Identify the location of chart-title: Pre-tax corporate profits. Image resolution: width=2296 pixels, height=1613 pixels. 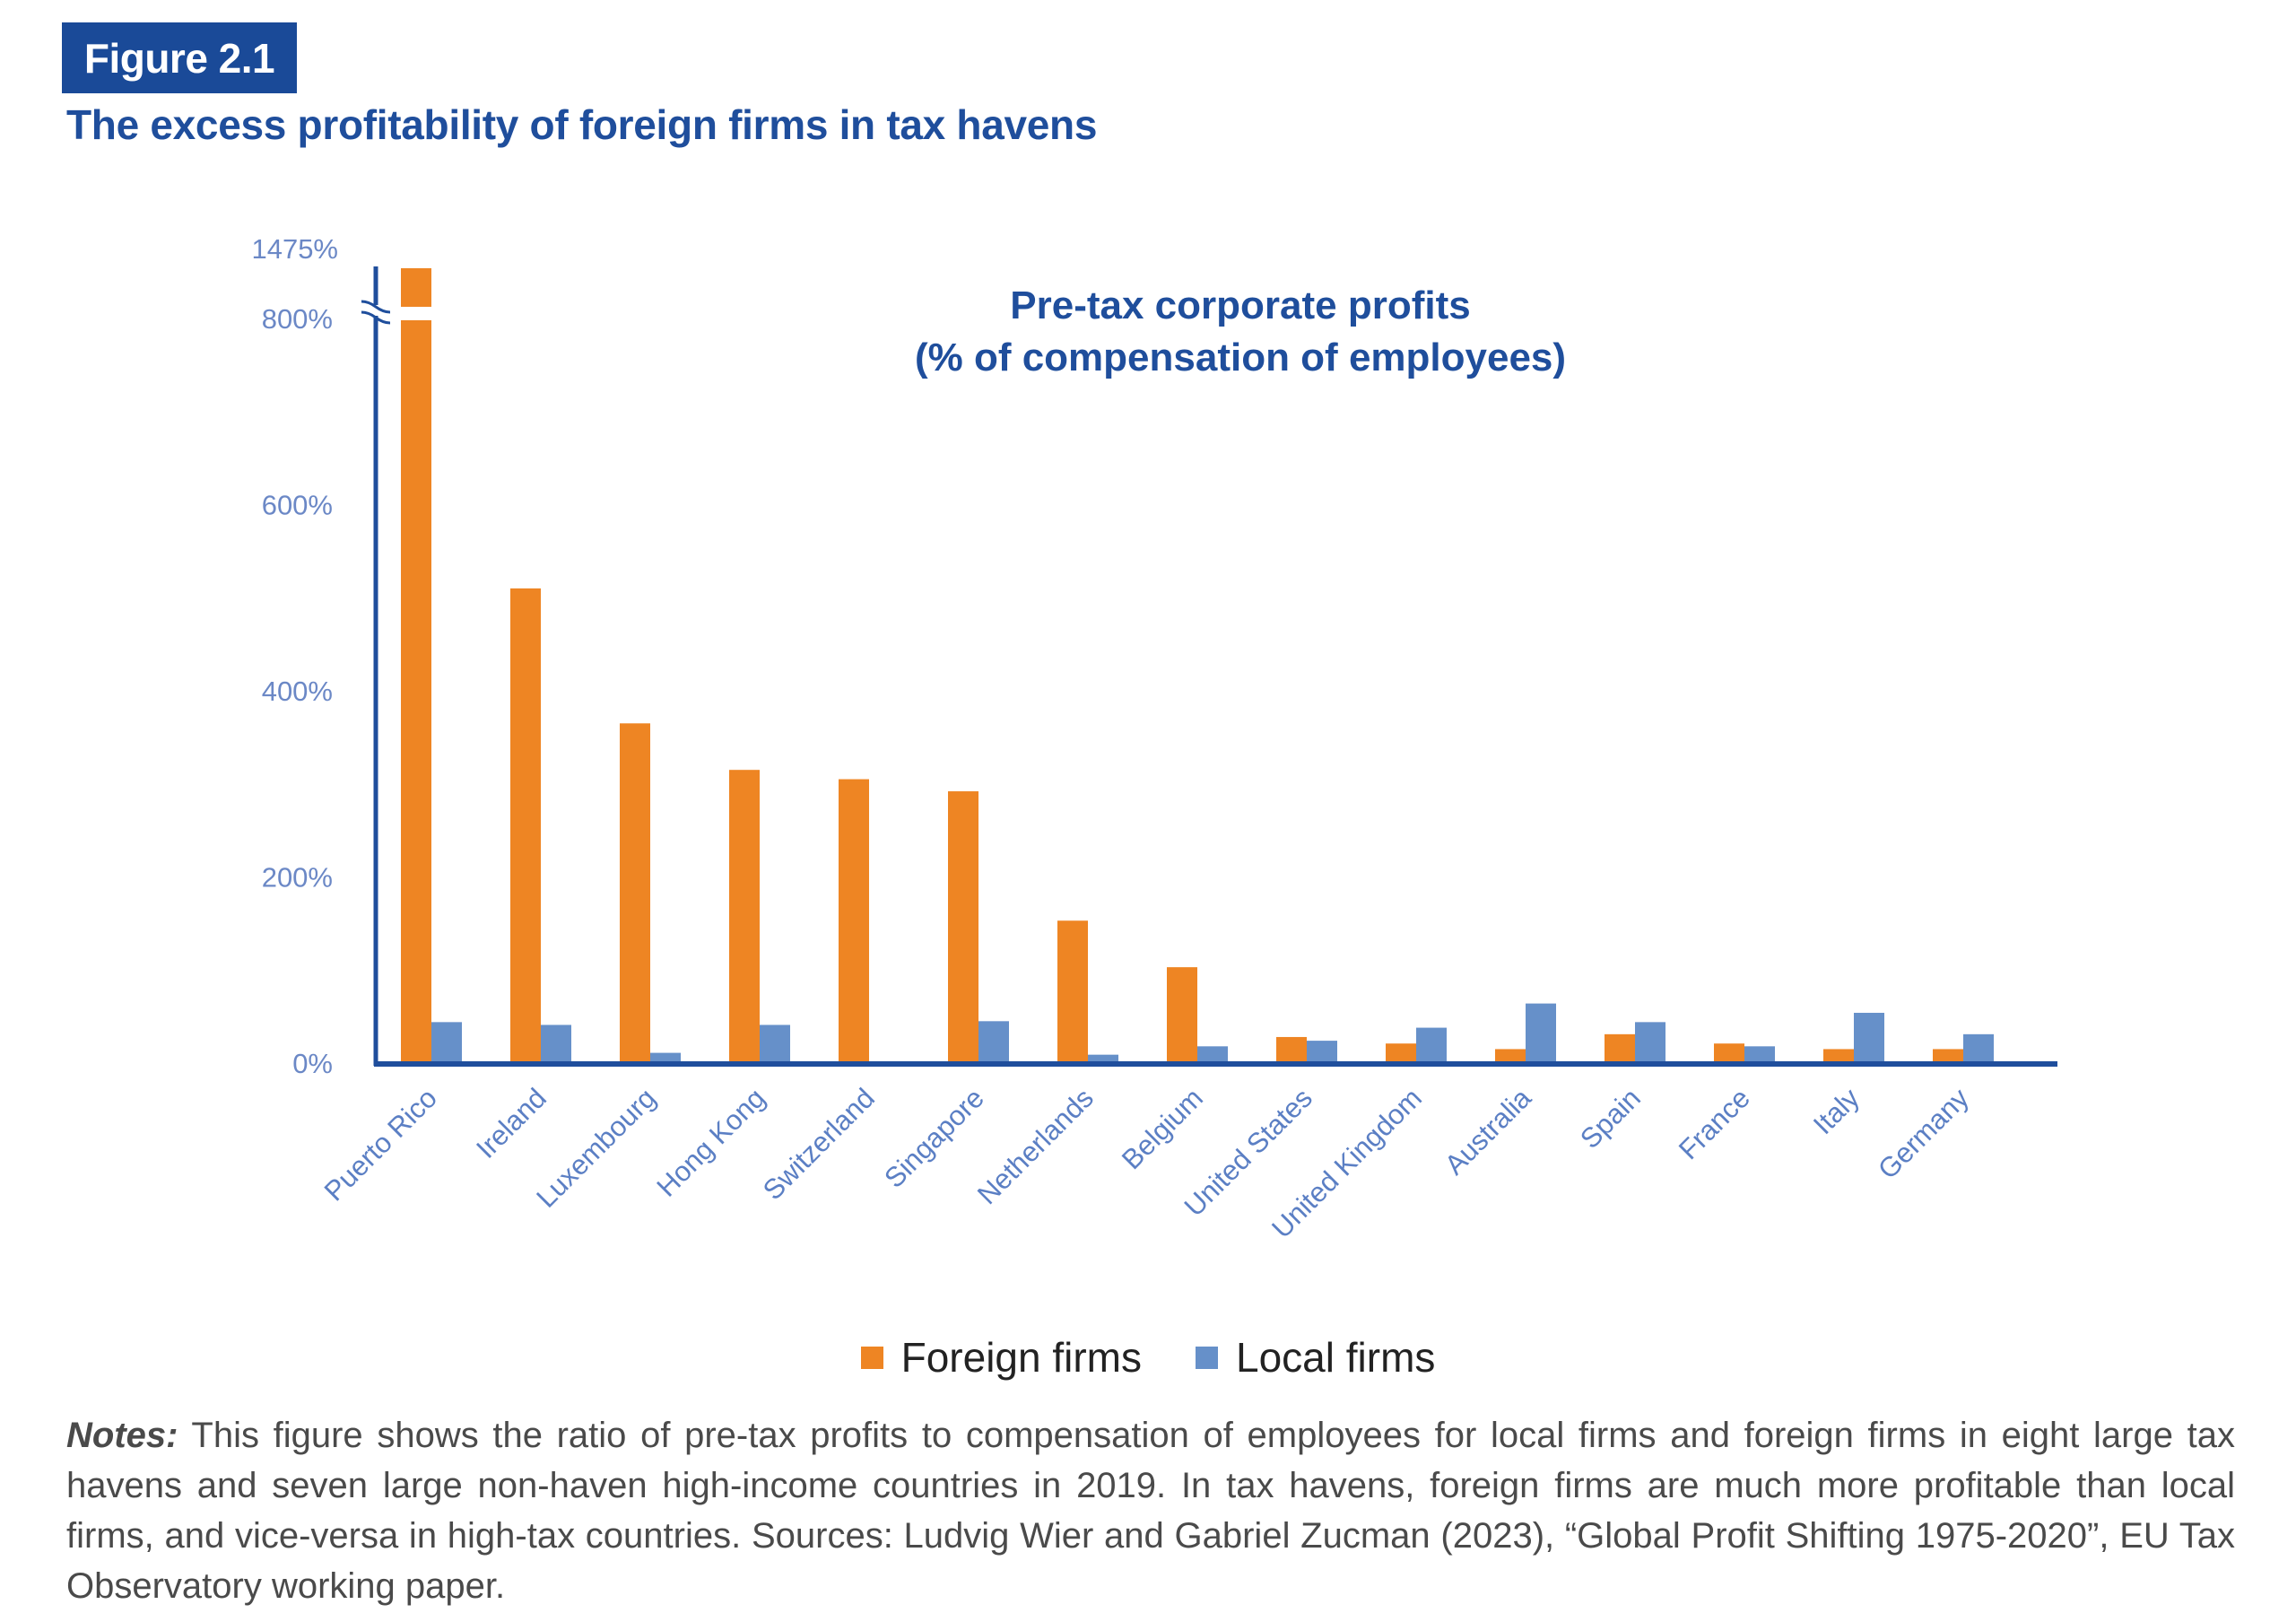
(1240, 305).